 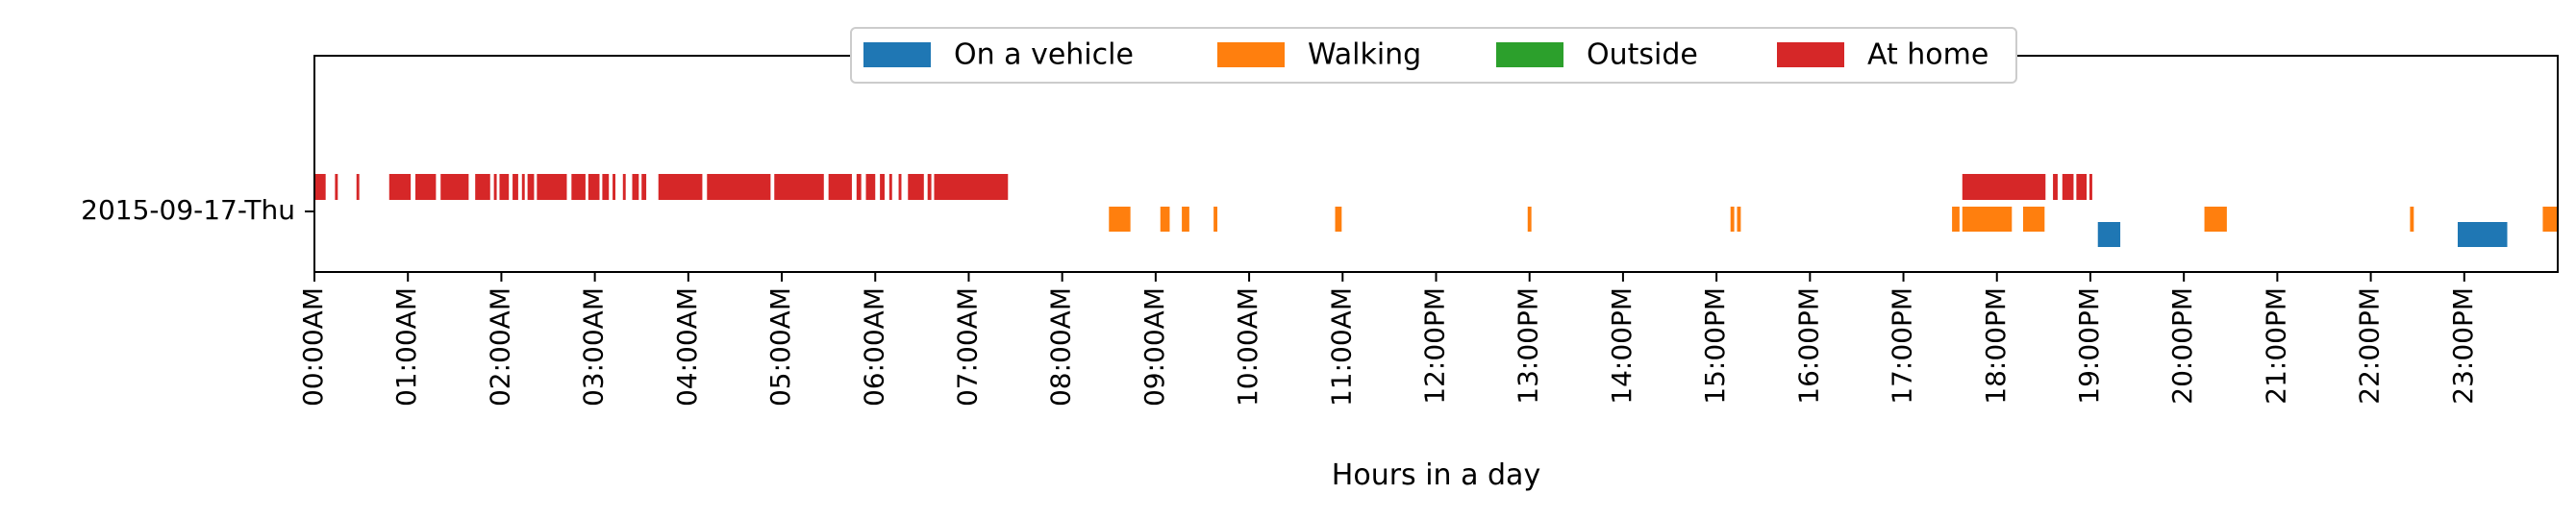 What do you see at coordinates (1247, 347) in the screenshot?
I see `x-tick-label: 10:00AM` at bounding box center [1247, 347].